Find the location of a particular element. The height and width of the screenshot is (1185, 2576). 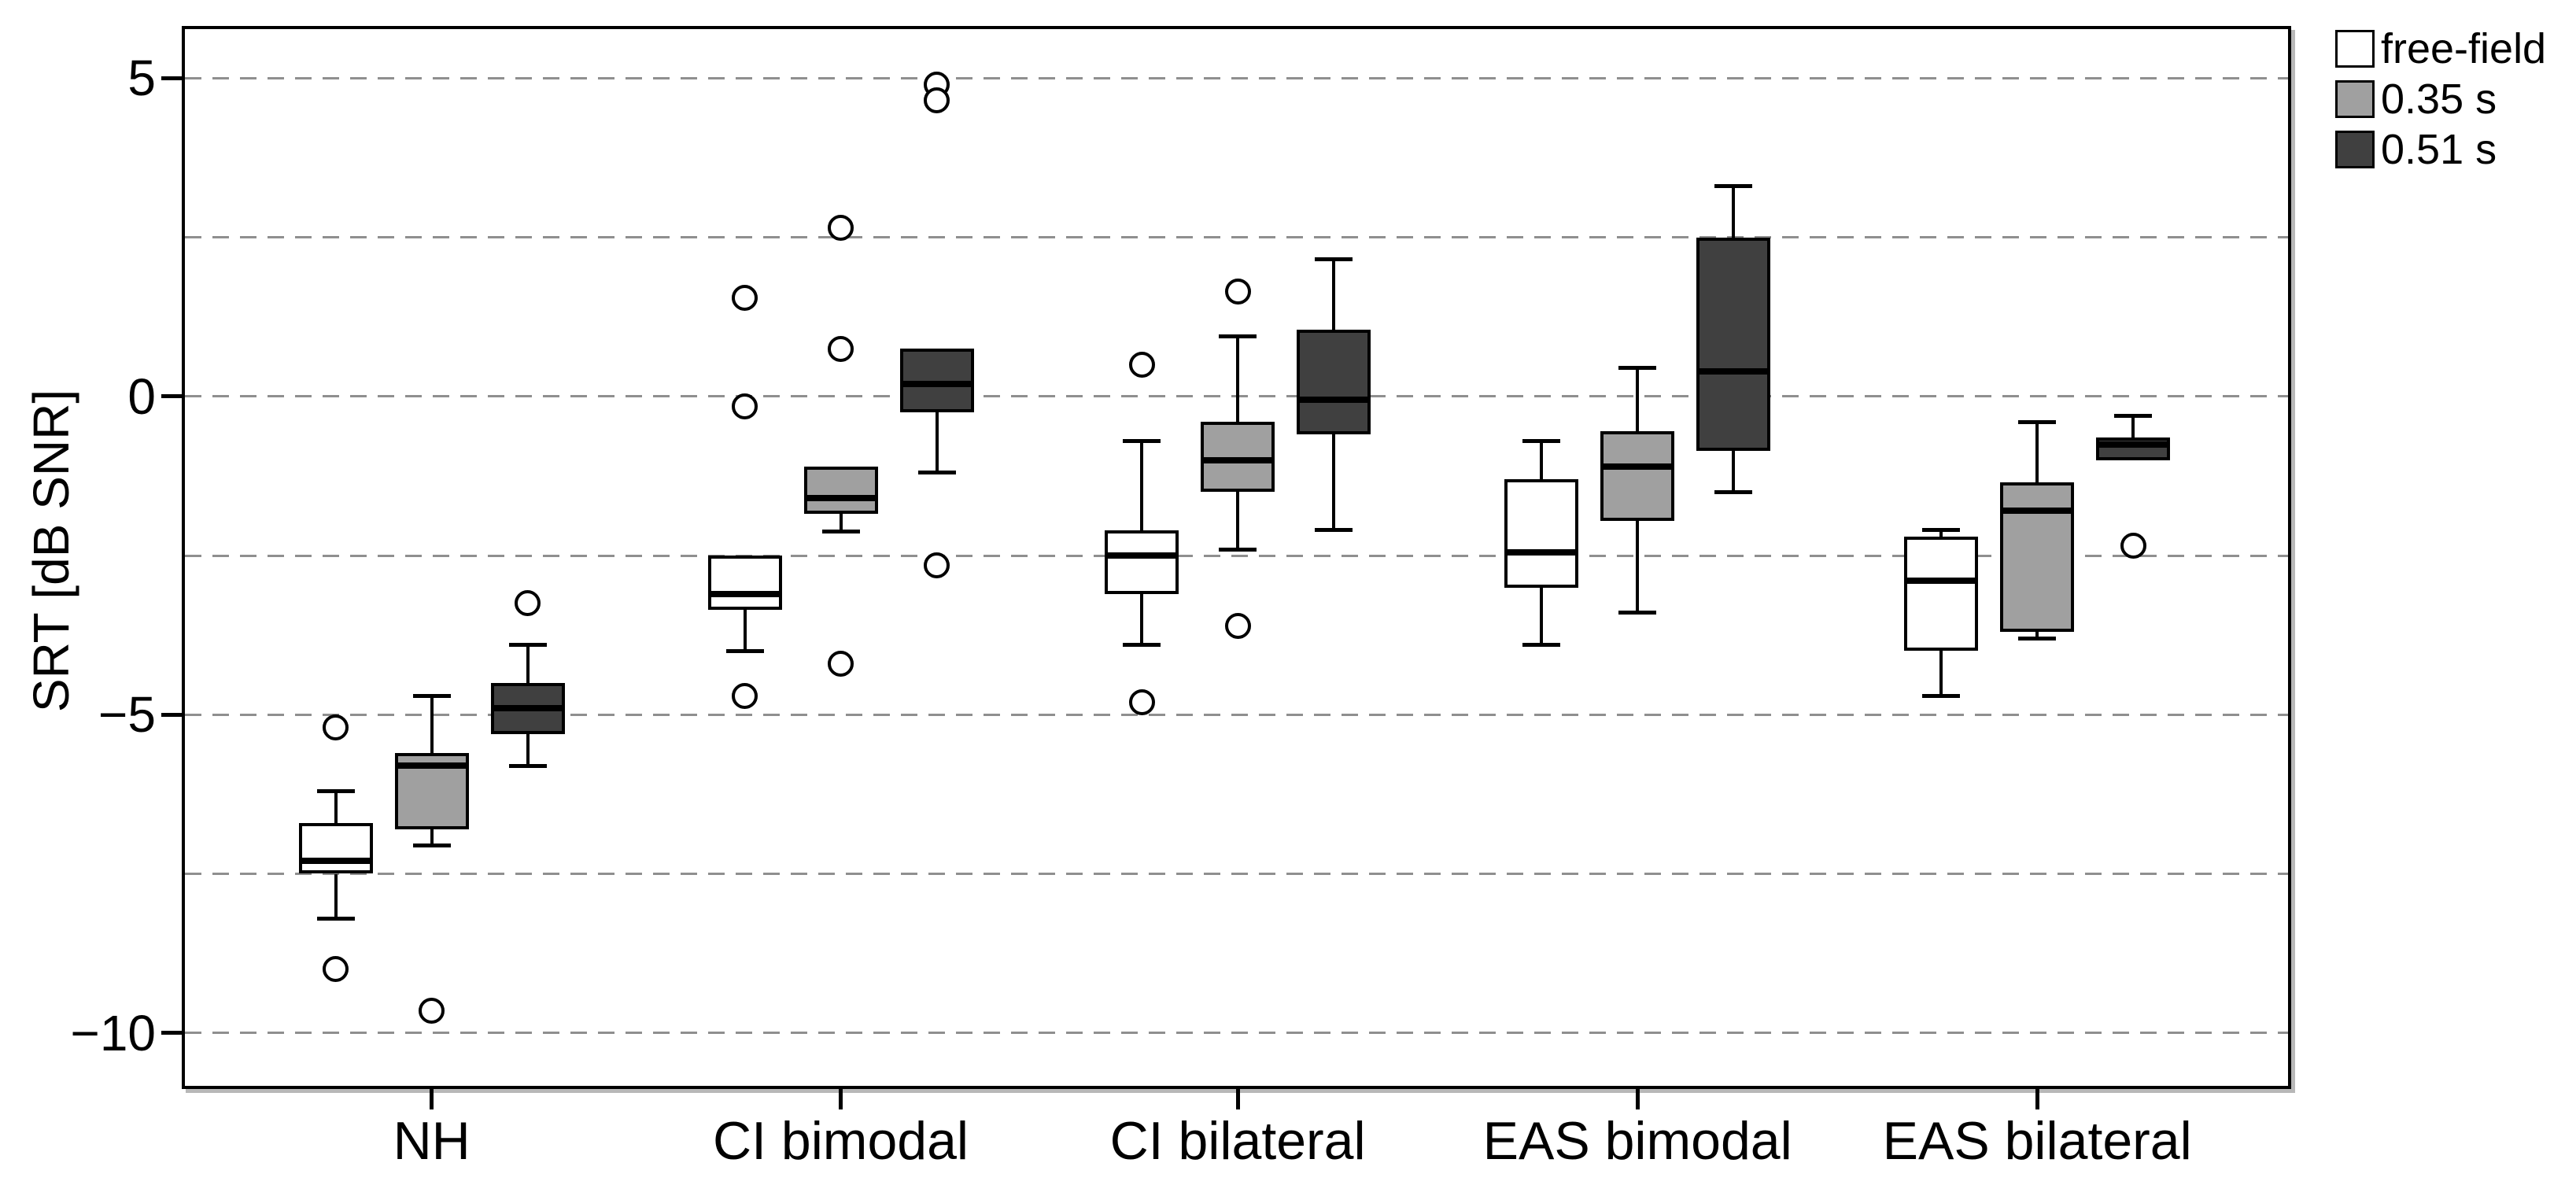

y-tick-label: 5 is located at coordinates (141, 78).